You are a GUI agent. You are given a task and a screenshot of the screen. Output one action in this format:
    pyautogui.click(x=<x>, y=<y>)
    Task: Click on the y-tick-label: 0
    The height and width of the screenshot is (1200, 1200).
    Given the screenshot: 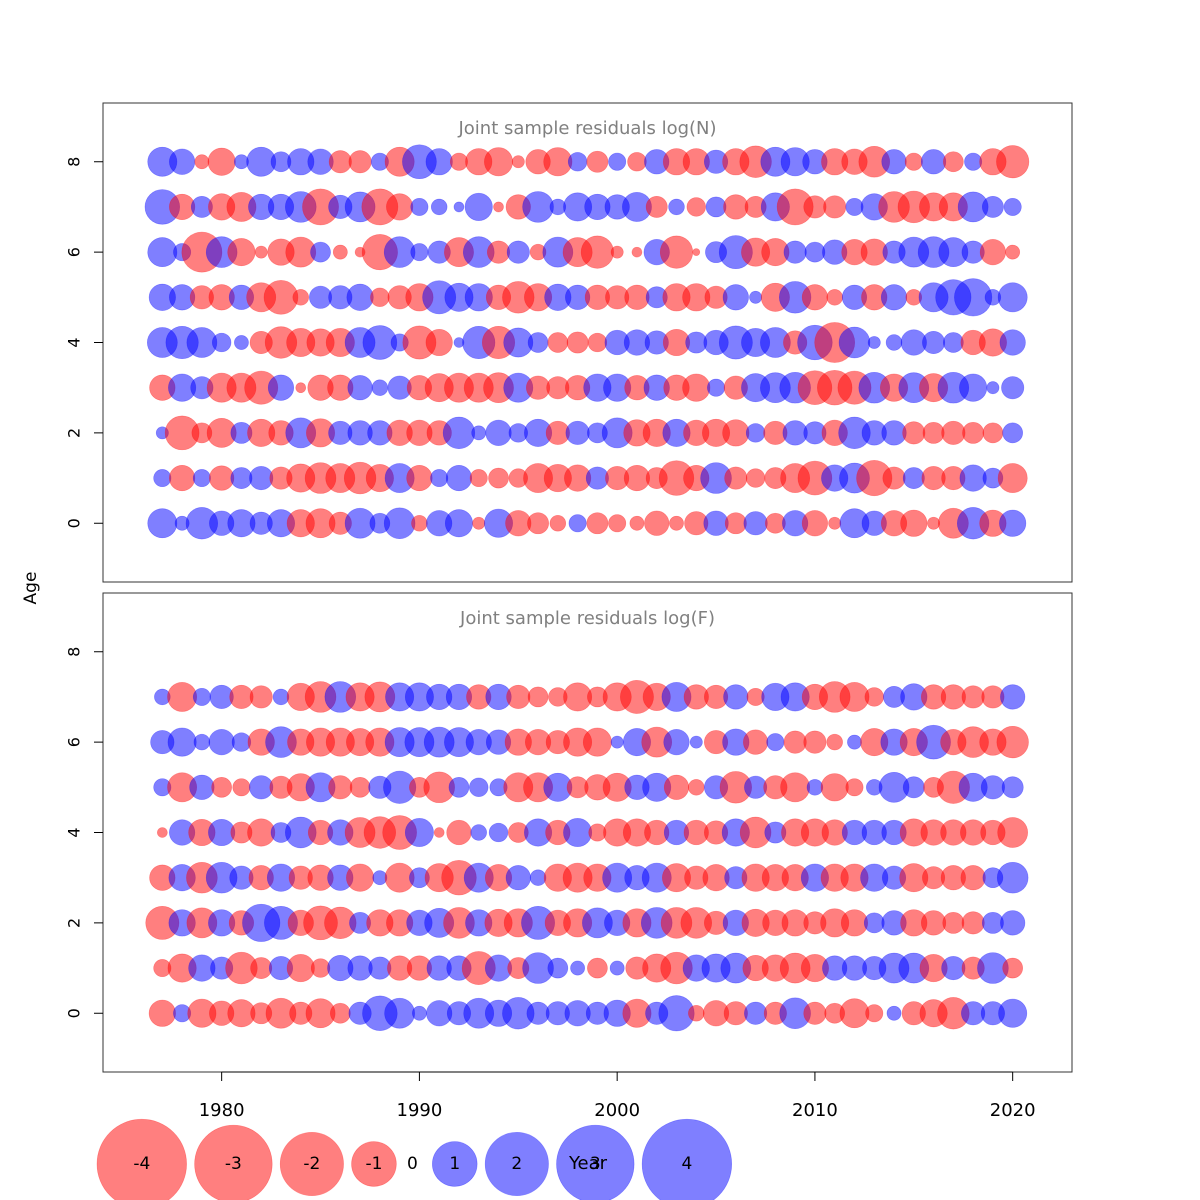 What is the action you would take?
    pyautogui.click(x=74, y=523)
    